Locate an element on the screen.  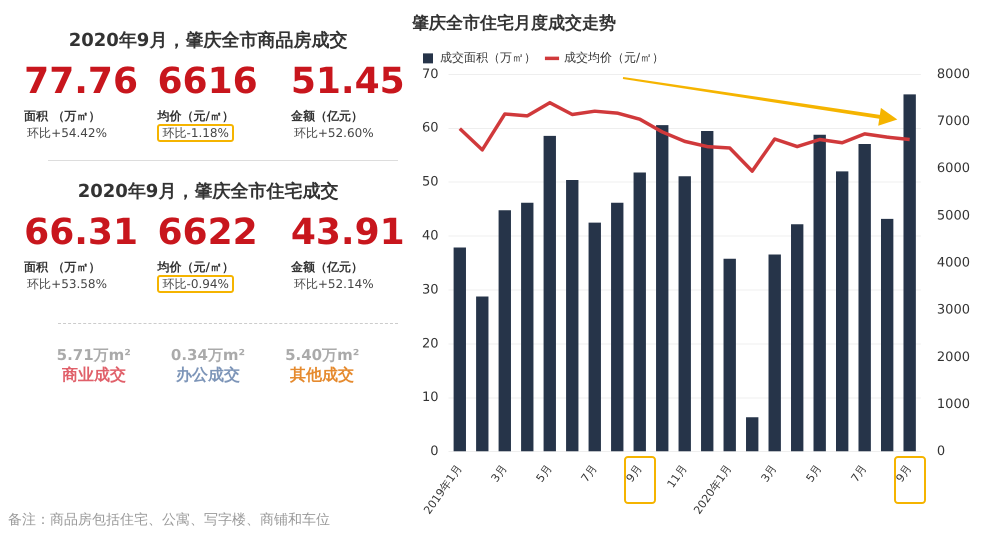
y2-tick-label: 4000 is located at coordinates (953, 262).